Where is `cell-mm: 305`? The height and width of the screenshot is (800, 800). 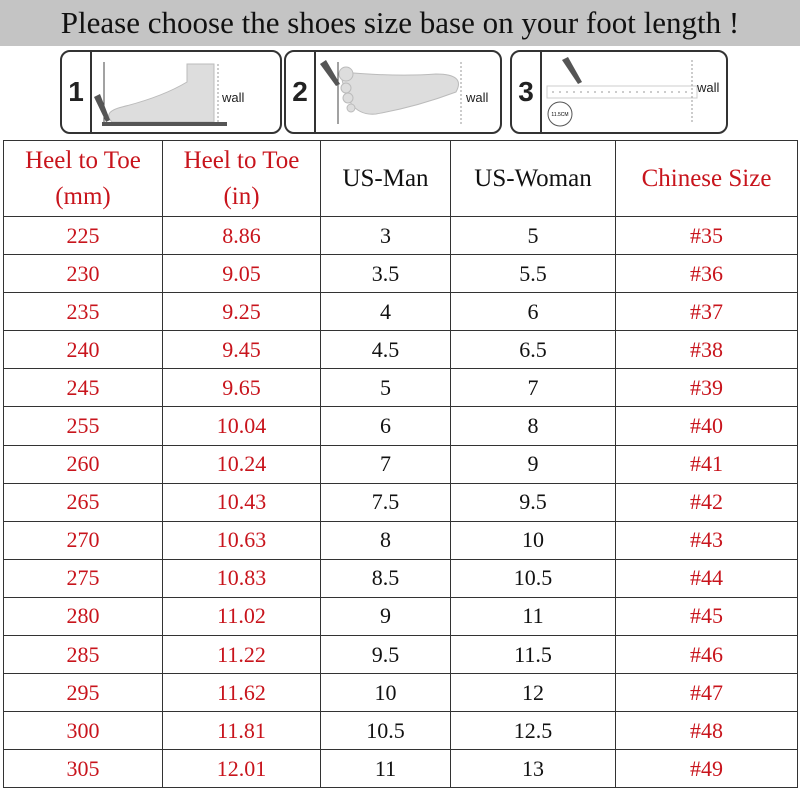 cell-mm: 305 is located at coordinates (83, 769).